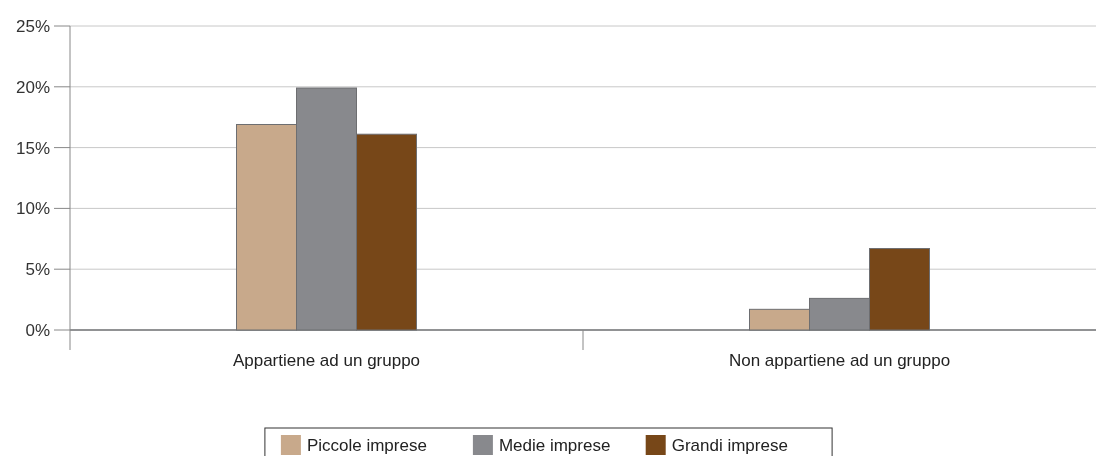 Image resolution: width=1097 pixels, height=456 pixels. I want to click on x-tick-label: Non appartiene ad un gruppo, so click(839, 360).